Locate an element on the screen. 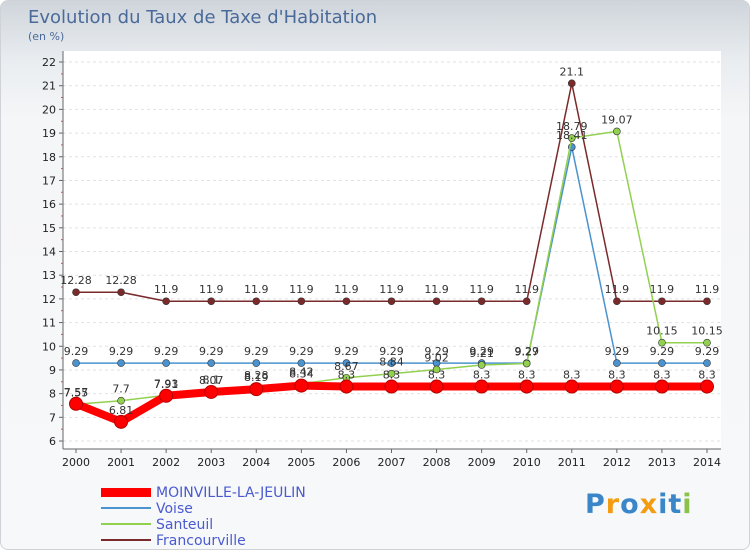  data-label-francourville: 21.1 is located at coordinates (572, 71).